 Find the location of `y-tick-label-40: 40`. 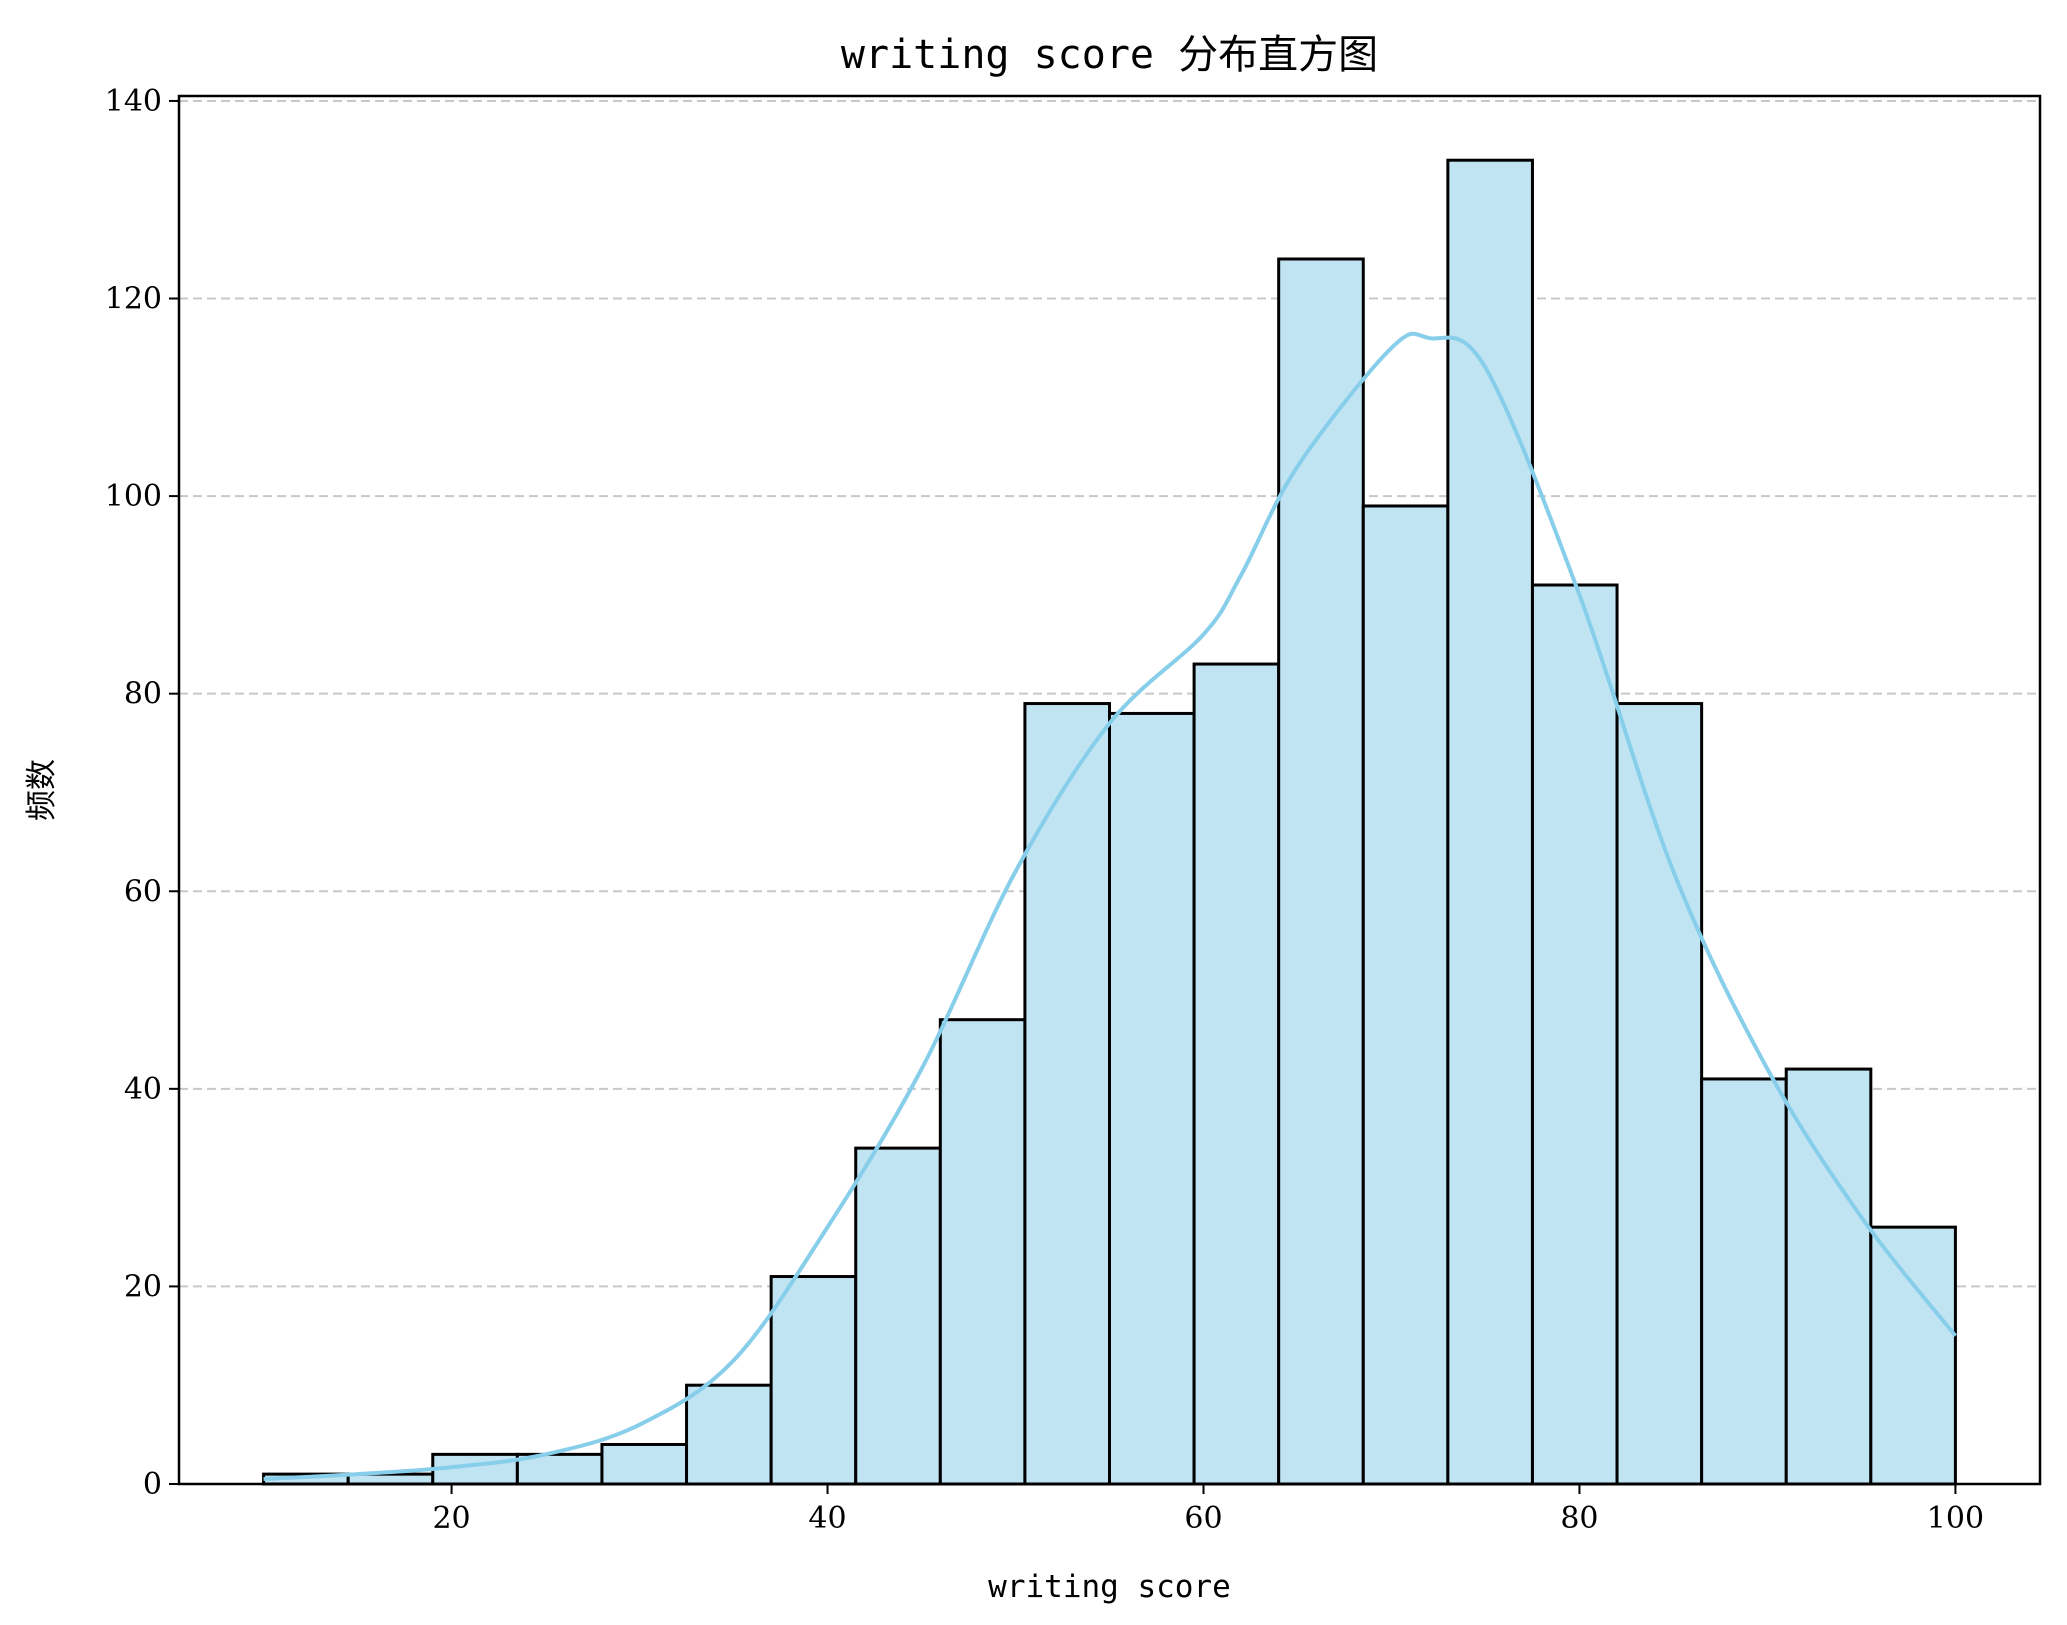

y-tick-label-40: 40 is located at coordinates (143, 1089).